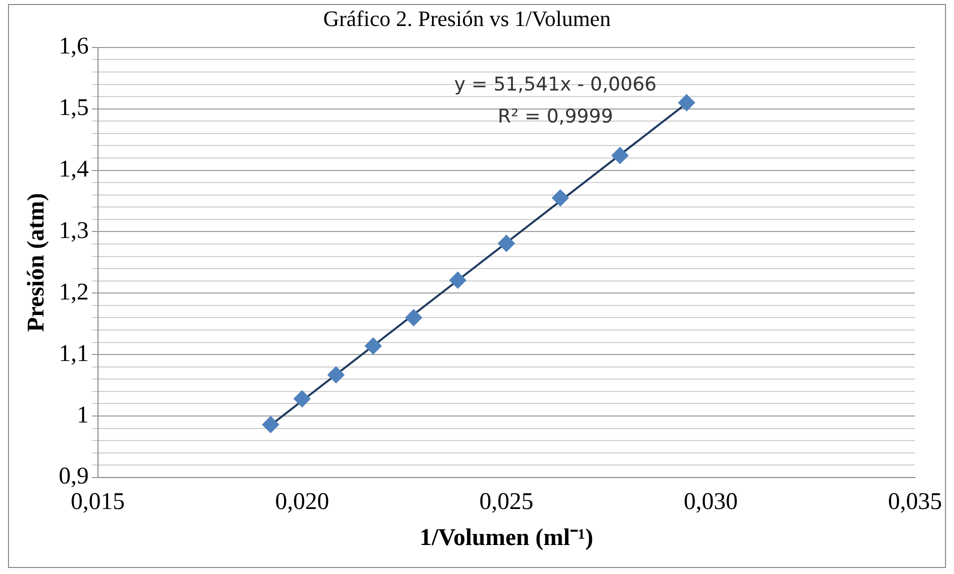 The image size is (954, 574). Describe the element at coordinates (97, 502) in the screenshot. I see `x-tick-label: 0,015` at that location.